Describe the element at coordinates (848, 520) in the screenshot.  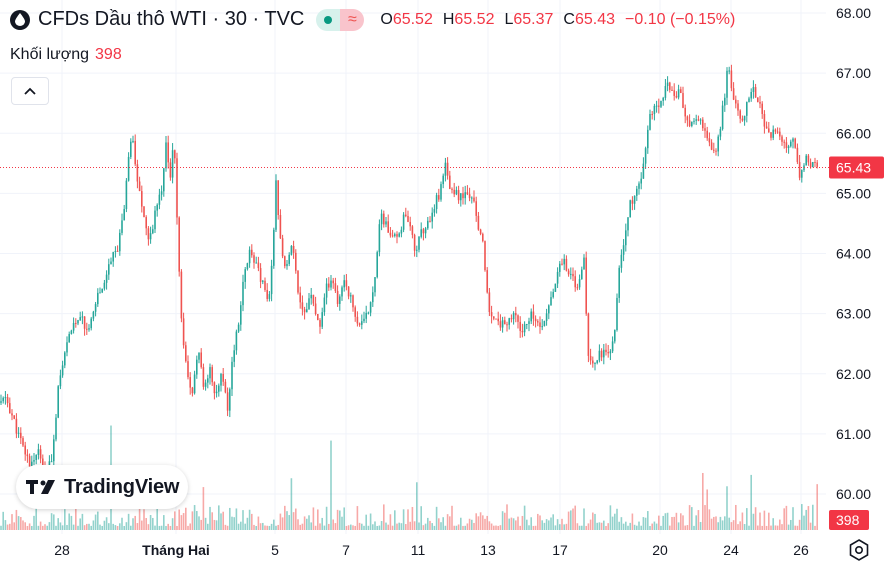
I see `last-volume-label: 398` at that location.